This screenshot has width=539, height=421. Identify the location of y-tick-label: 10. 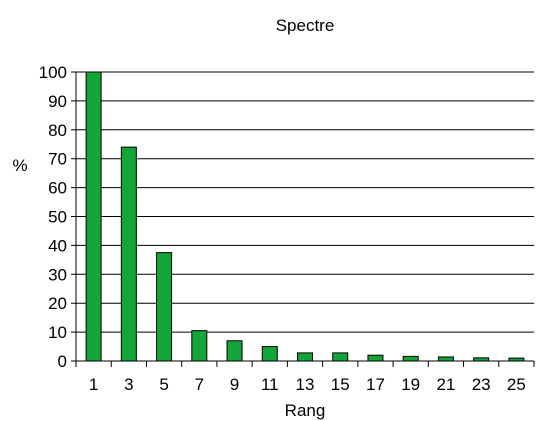
(57, 332).